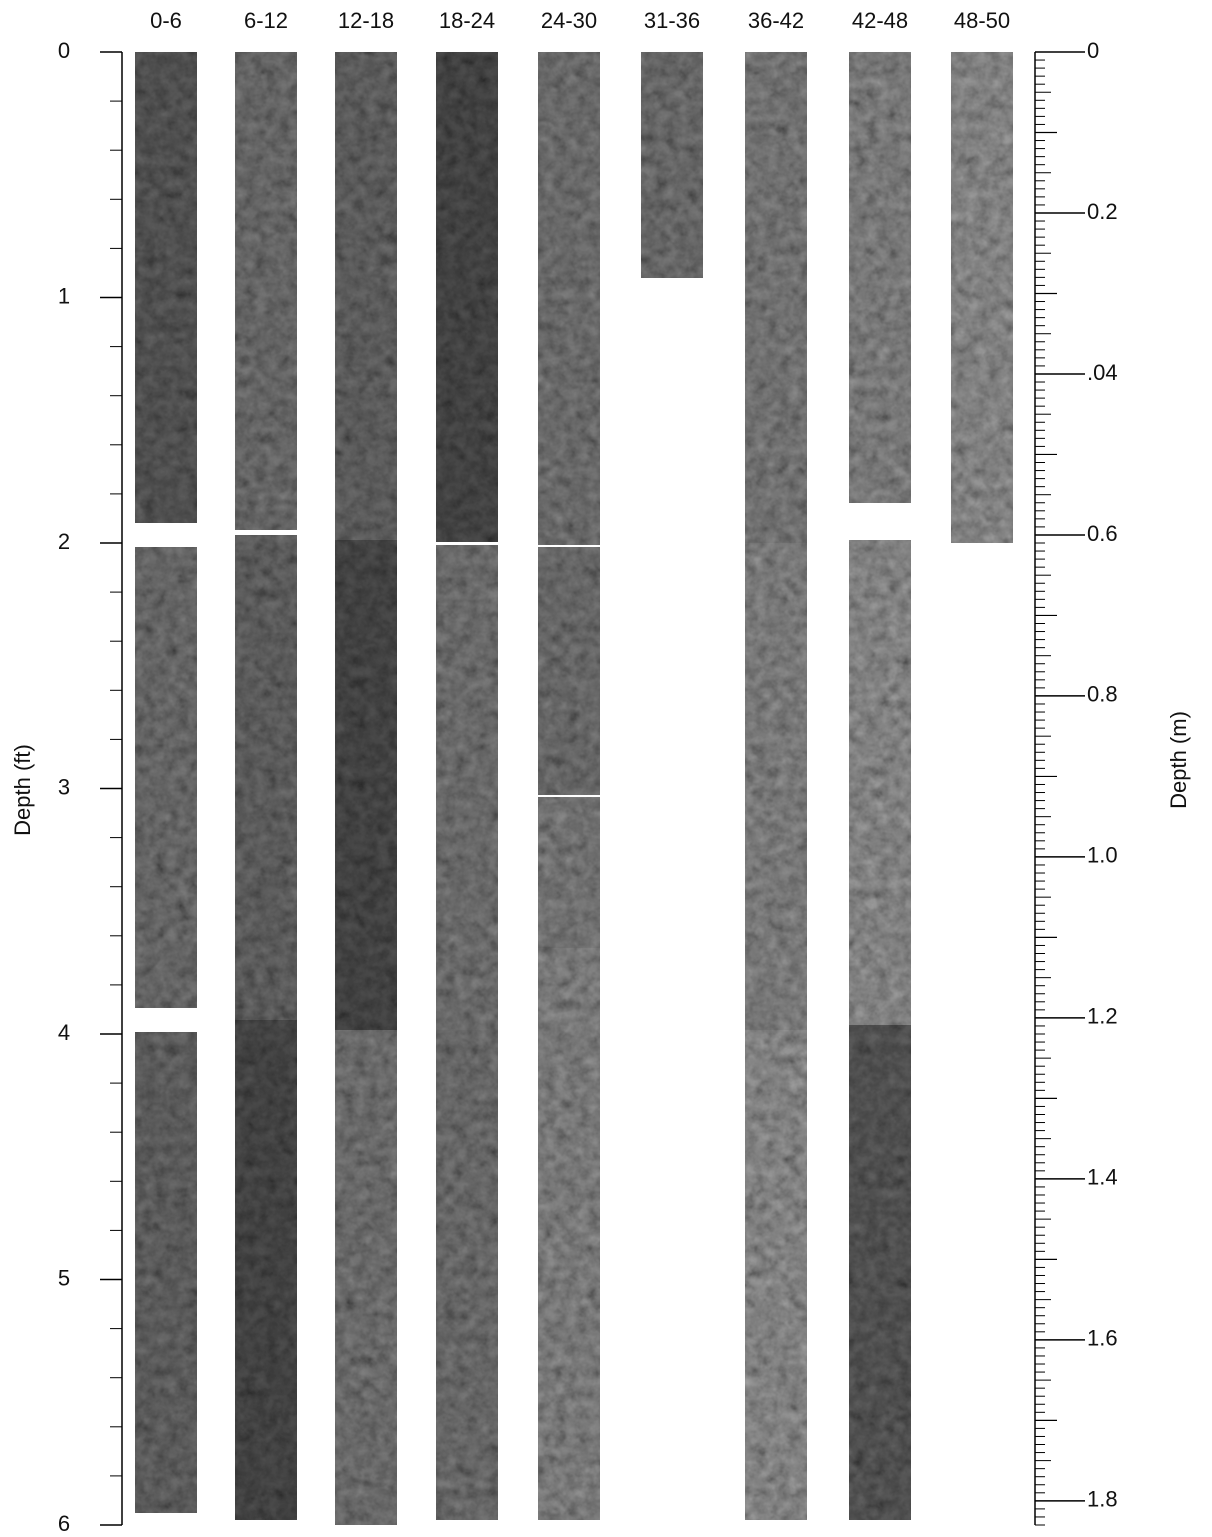 The width and height of the screenshot is (1212, 1537). I want to click on column-label: 6-12, so click(266, 20).